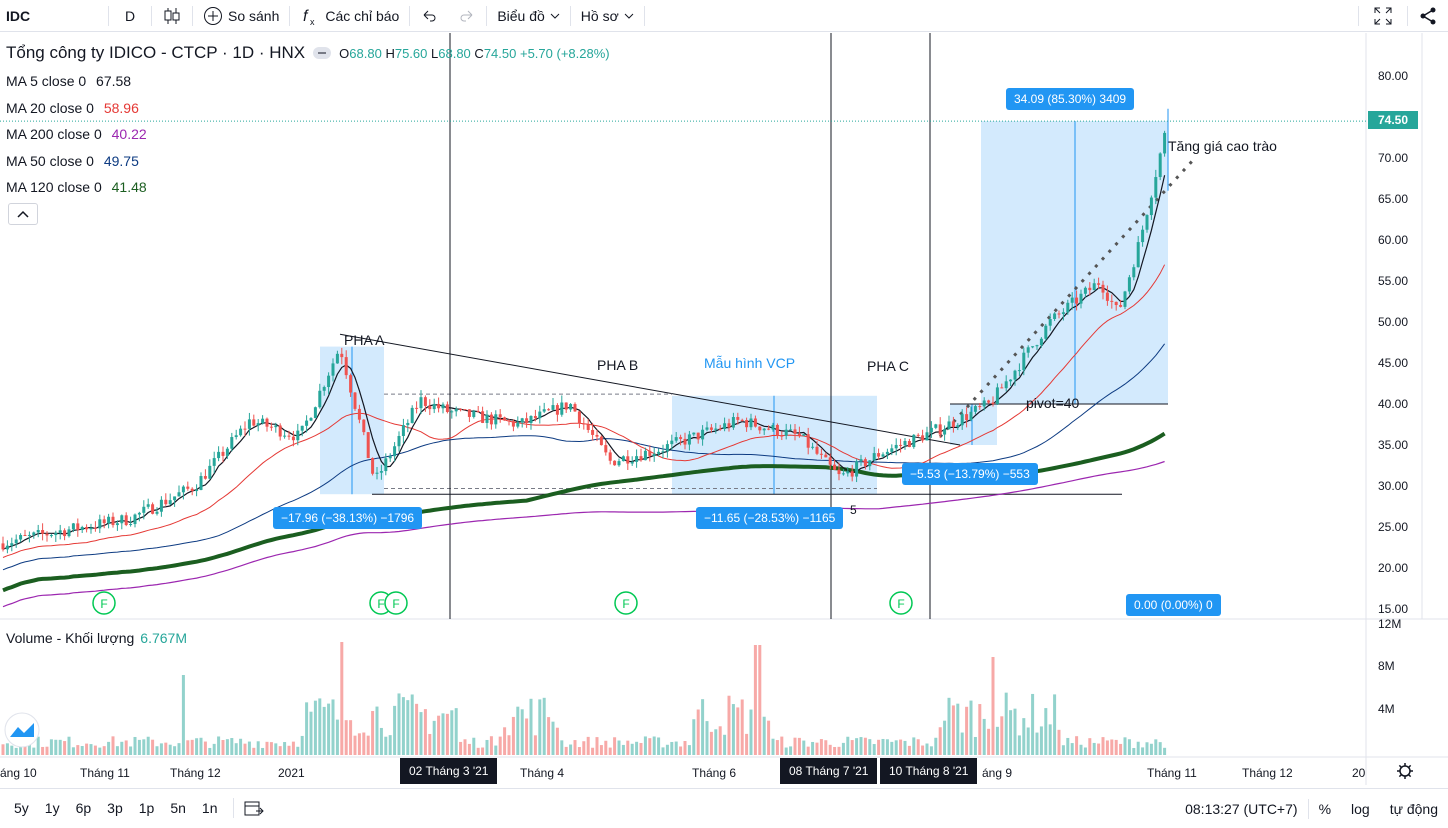 This screenshot has width=1448, height=828. What do you see at coordinates (1173, 605) in the screenshot?
I see `measure-badge-5: 0.00 (0.00%) 0` at bounding box center [1173, 605].